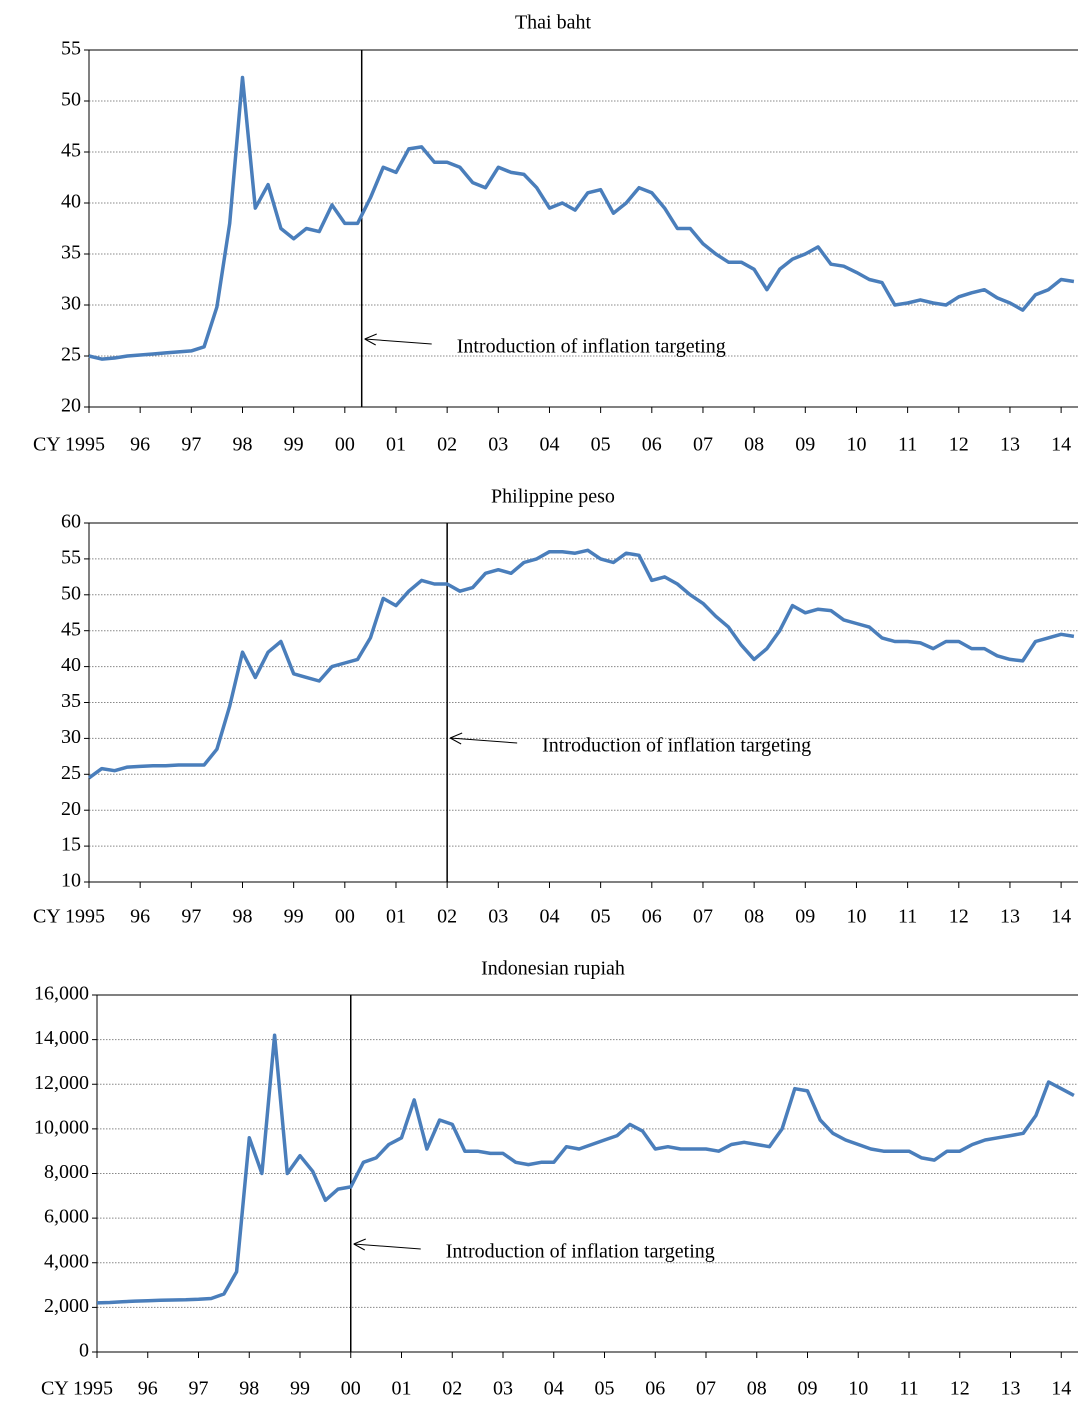 This screenshot has width=1078, height=1402. Describe the element at coordinates (71, 881) in the screenshot. I see `y-tick-label: 10` at that location.